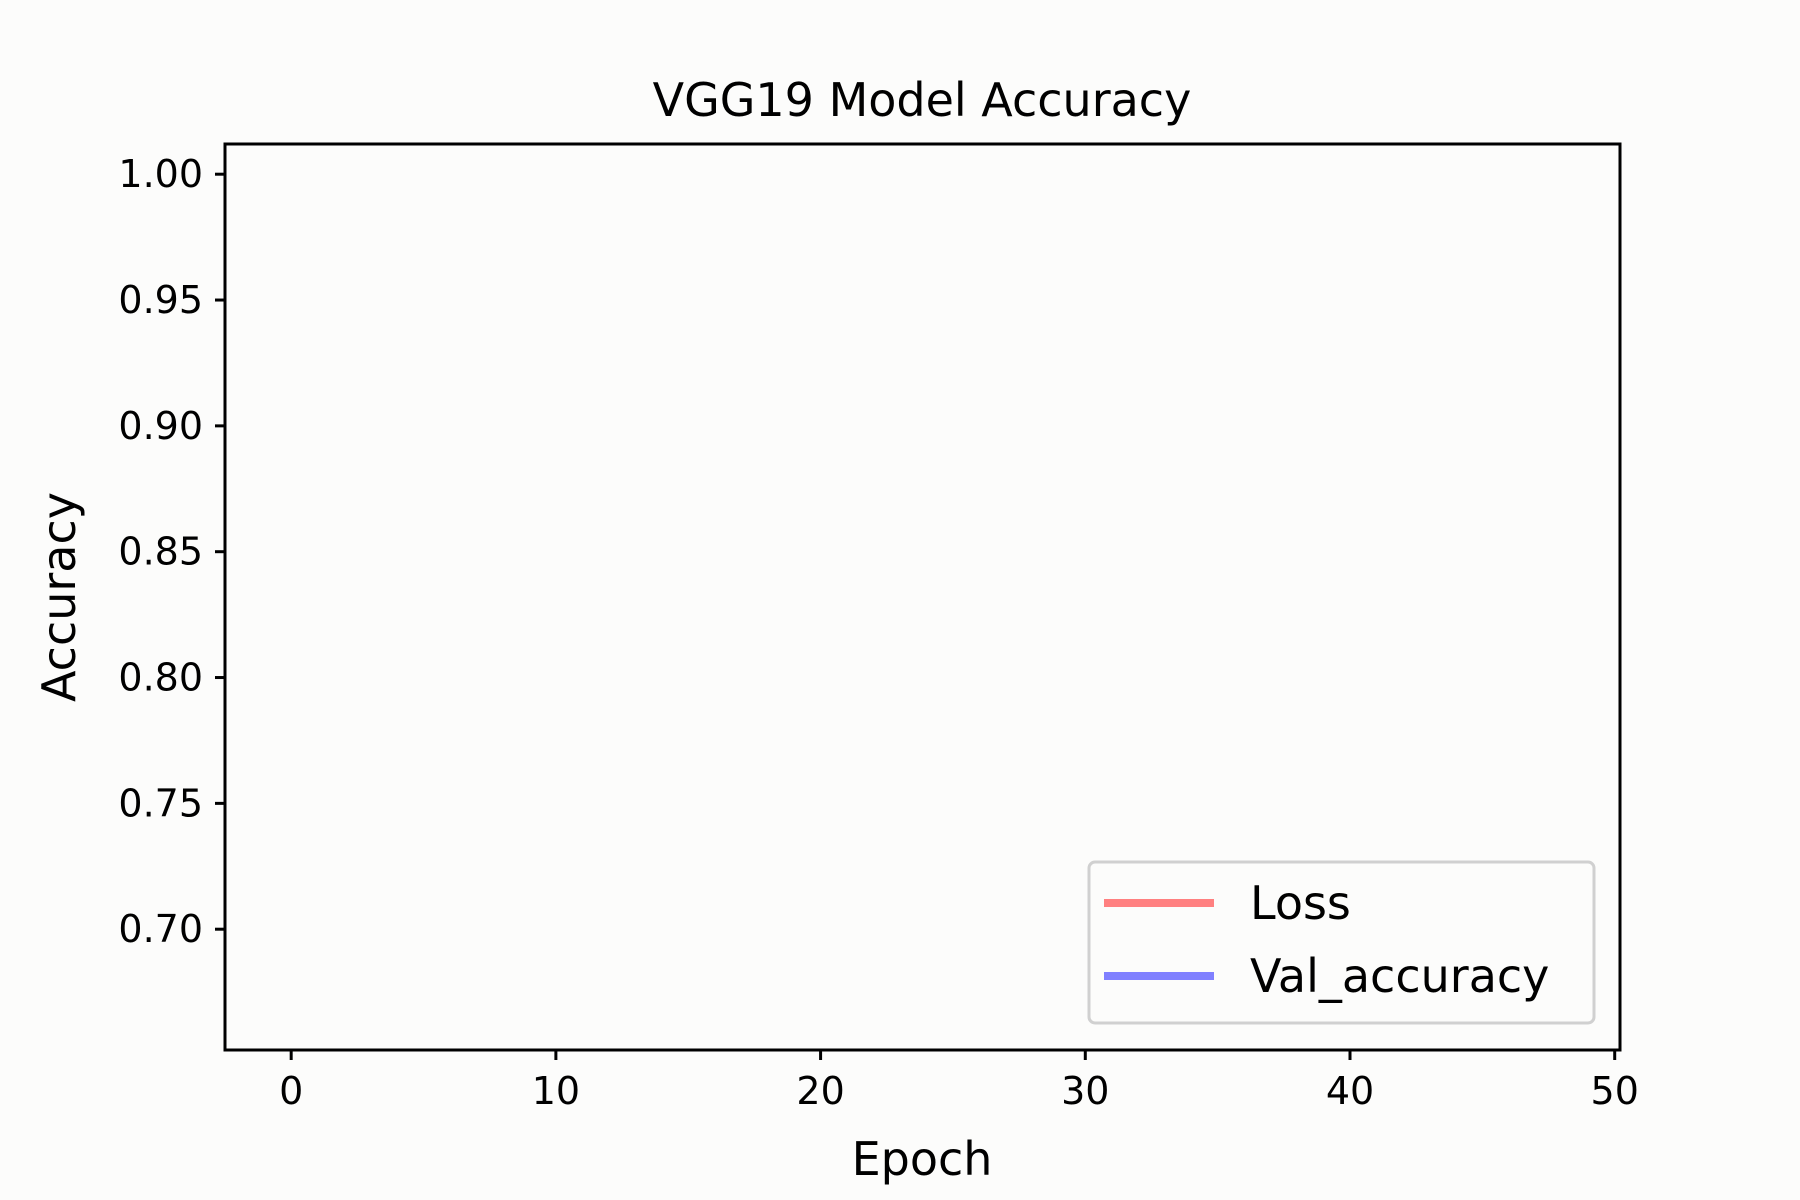  Describe the element at coordinates (1300, 903) in the screenshot. I see `legend-label-loss: Loss` at that location.